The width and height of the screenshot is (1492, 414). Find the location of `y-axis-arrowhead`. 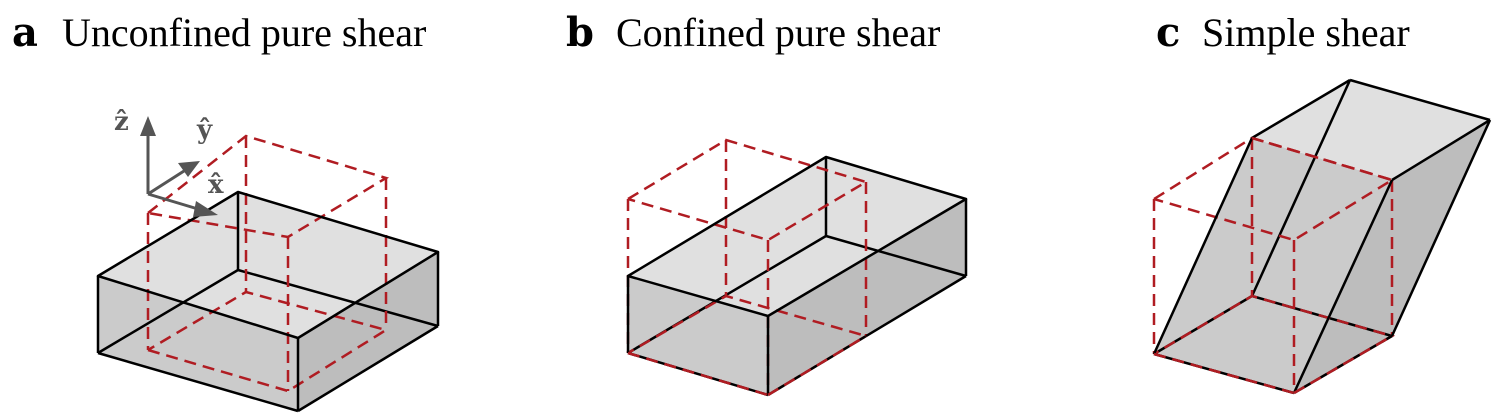

y-axis-arrowhead is located at coordinates (189, 169).